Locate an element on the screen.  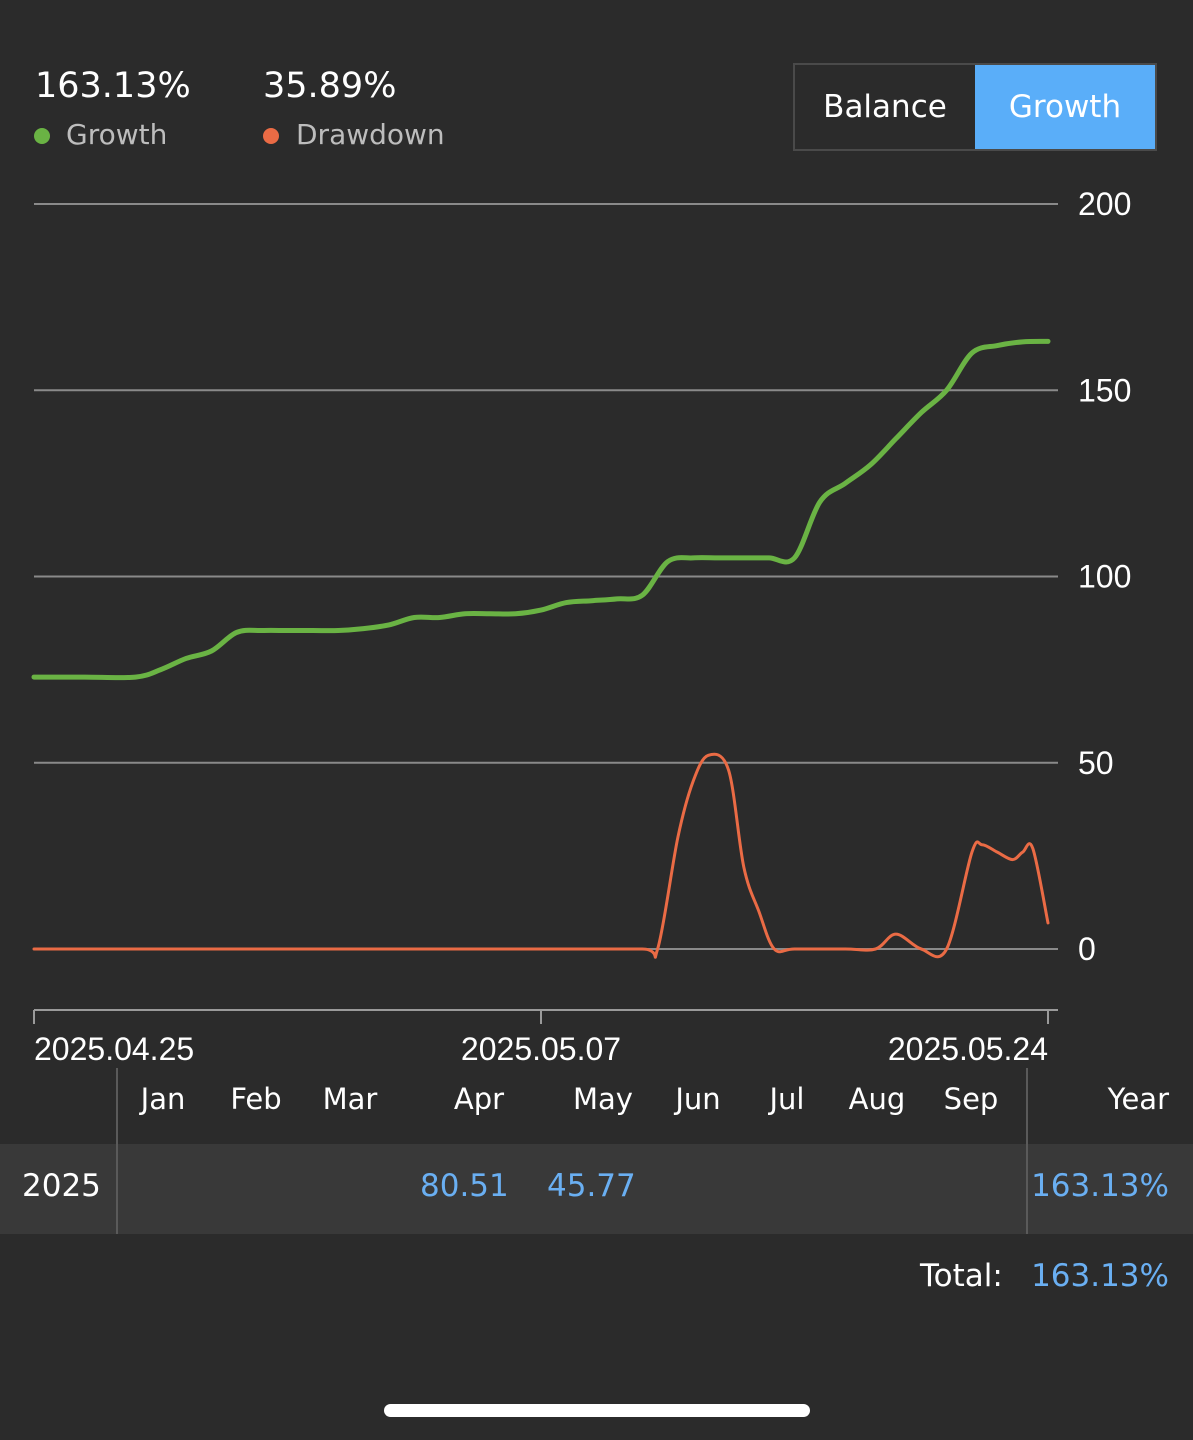
y-tick-label-0: 0 is located at coordinates (1087, 949).